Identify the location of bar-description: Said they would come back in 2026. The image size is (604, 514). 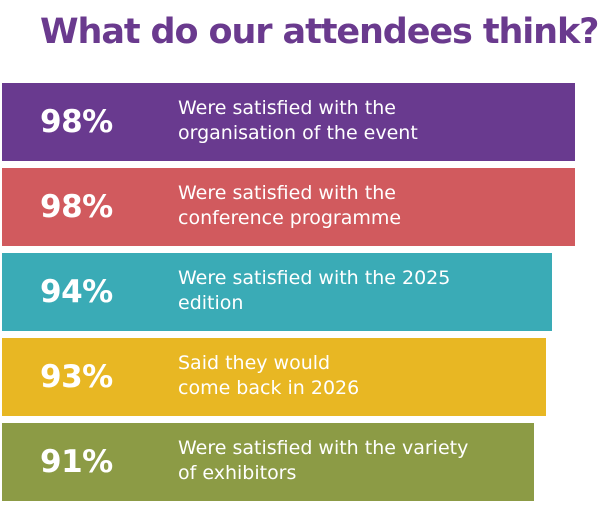
(338, 376).